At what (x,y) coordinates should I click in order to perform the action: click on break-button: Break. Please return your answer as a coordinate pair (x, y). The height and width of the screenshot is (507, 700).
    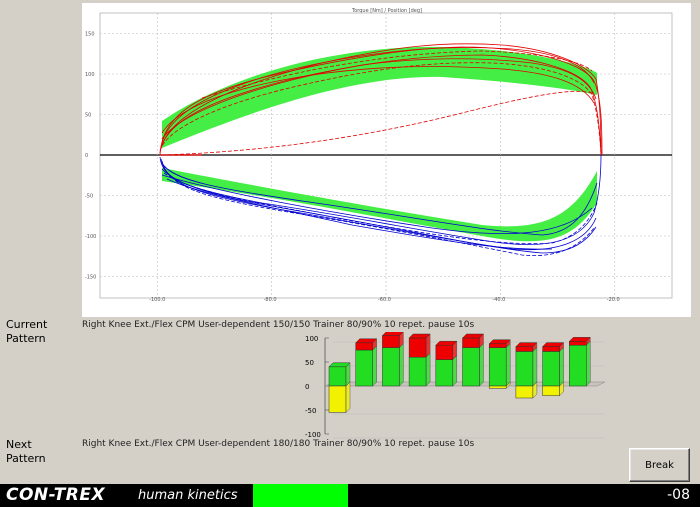
    Looking at the image, I should click on (659, 465).